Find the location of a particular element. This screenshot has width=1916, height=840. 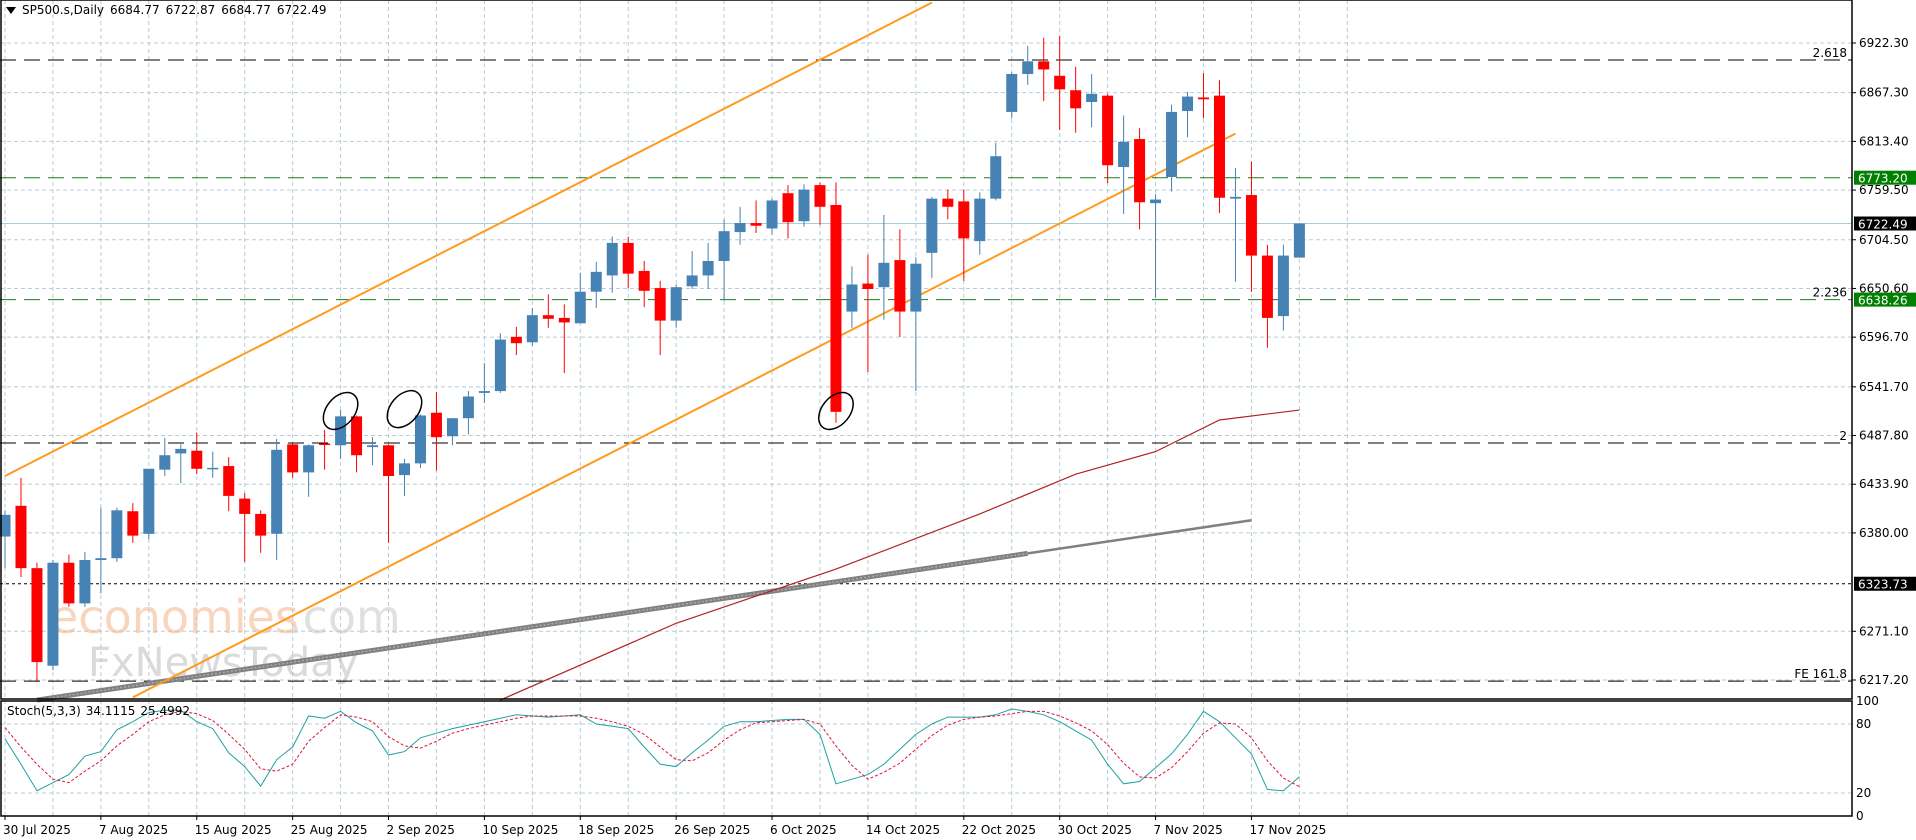

x-tick-label: 6 Oct 2025 is located at coordinates (803, 830).